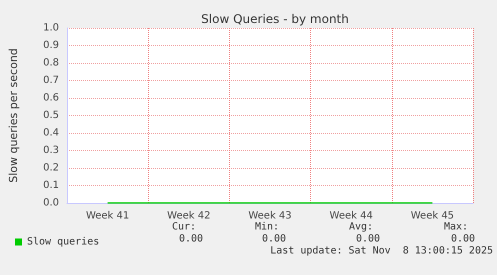 The width and height of the screenshot is (497, 275). What do you see at coordinates (51, 45) in the screenshot?
I see `y-tick-label: 0.9` at bounding box center [51, 45].